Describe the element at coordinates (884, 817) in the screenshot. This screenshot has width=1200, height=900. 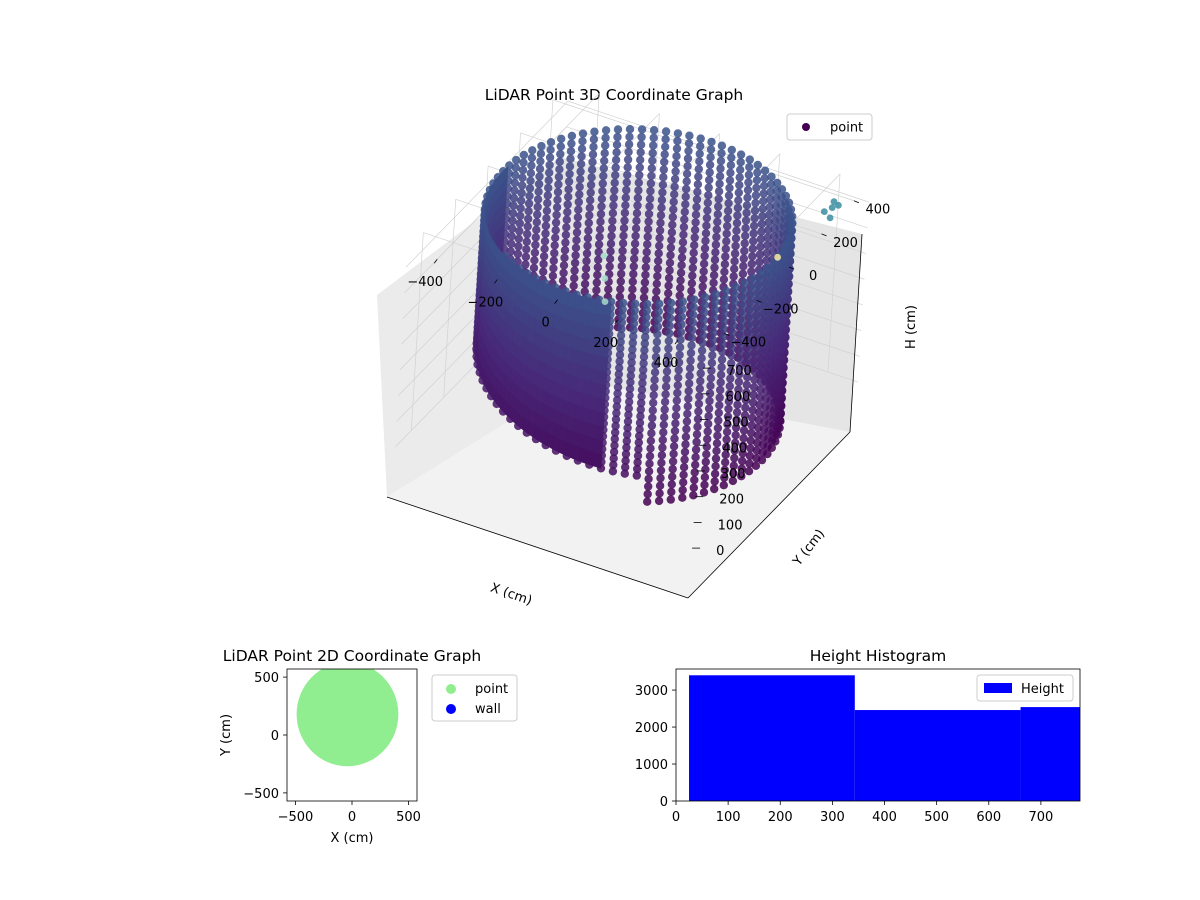
I see `x-tick-label-hist: 400` at that location.